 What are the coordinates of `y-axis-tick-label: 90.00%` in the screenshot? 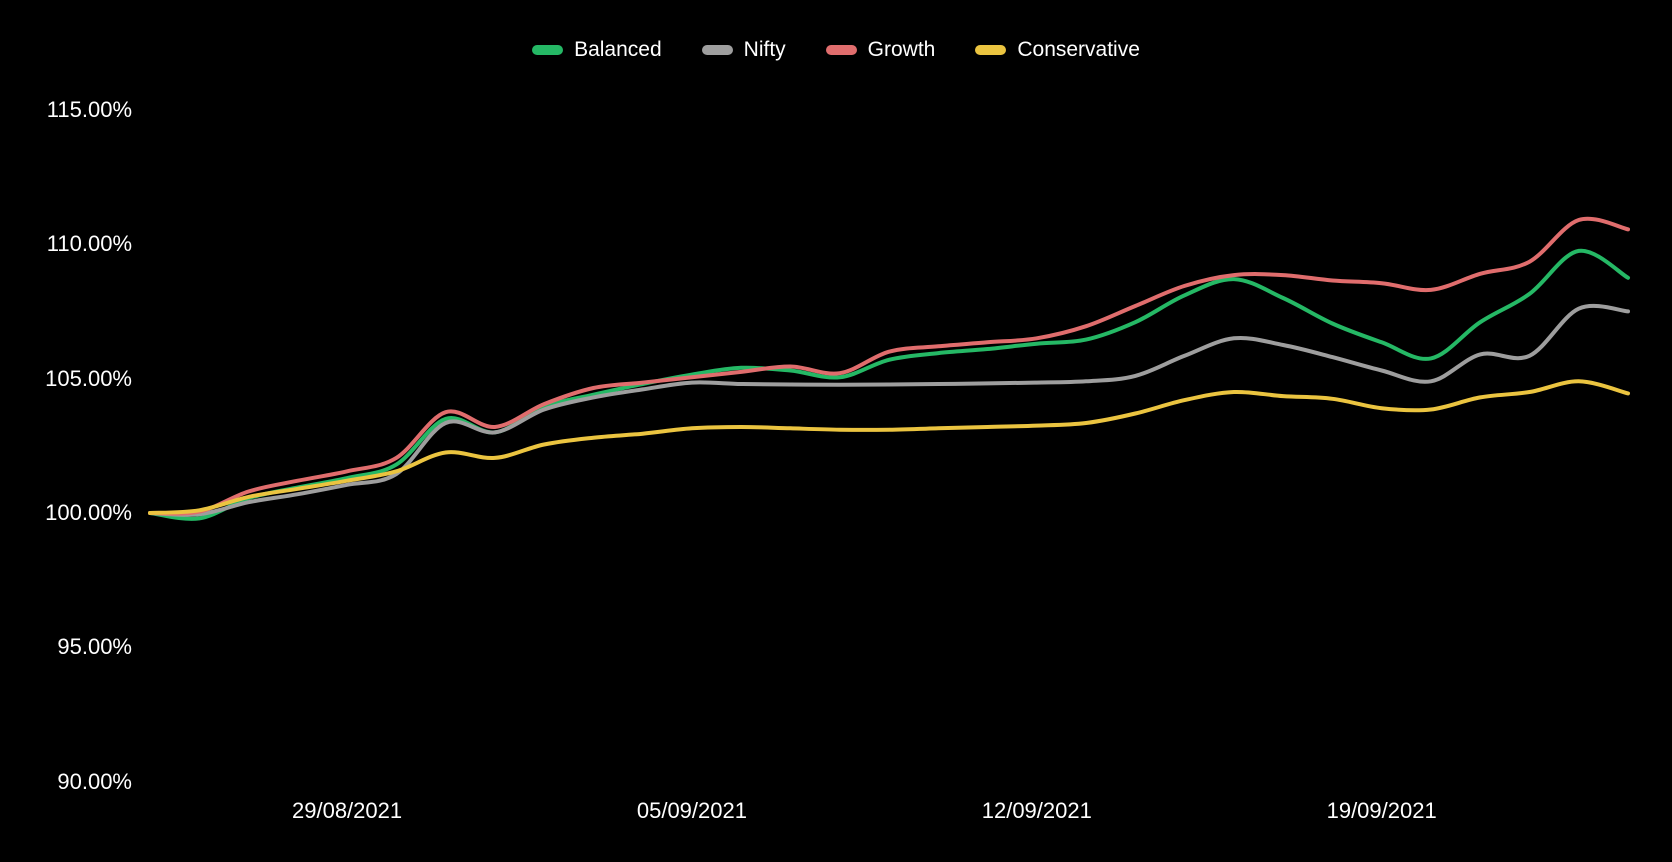 It's located at (94, 781).